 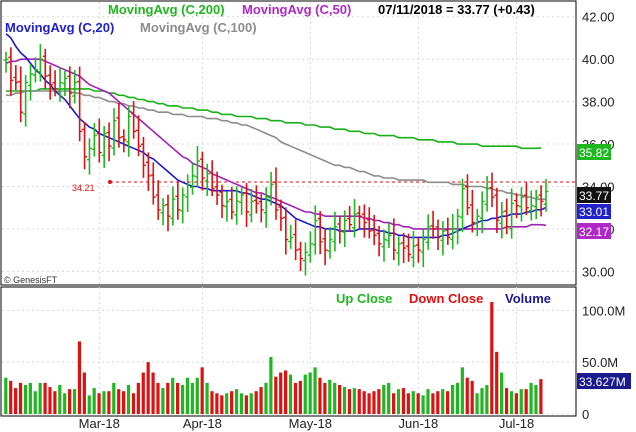 I want to click on price-tick-label: 42.00, so click(x=598, y=17).